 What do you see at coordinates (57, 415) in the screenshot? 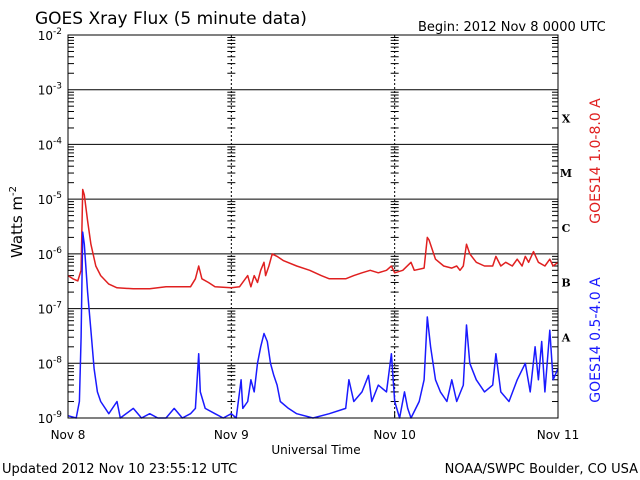
I see `y-tick-exponent: -9` at bounding box center [57, 415].